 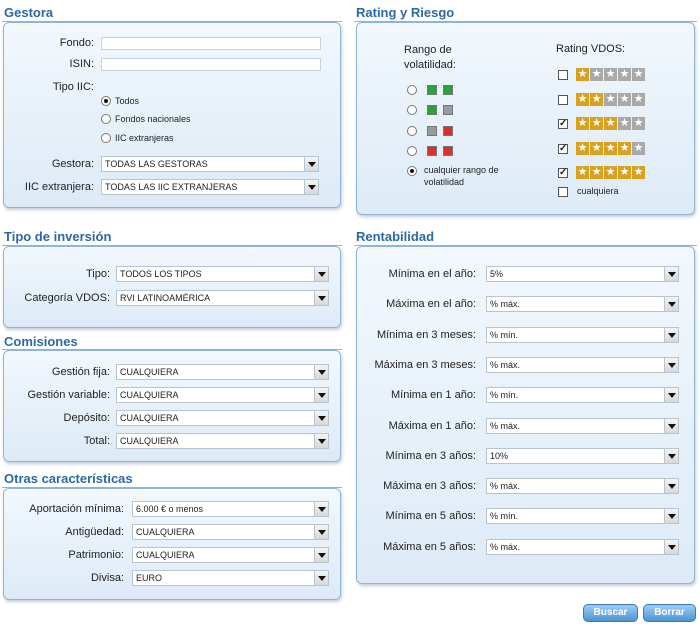 I want to click on aportacion-minima-select-value: 6.000 € o menos, so click(x=170, y=509).